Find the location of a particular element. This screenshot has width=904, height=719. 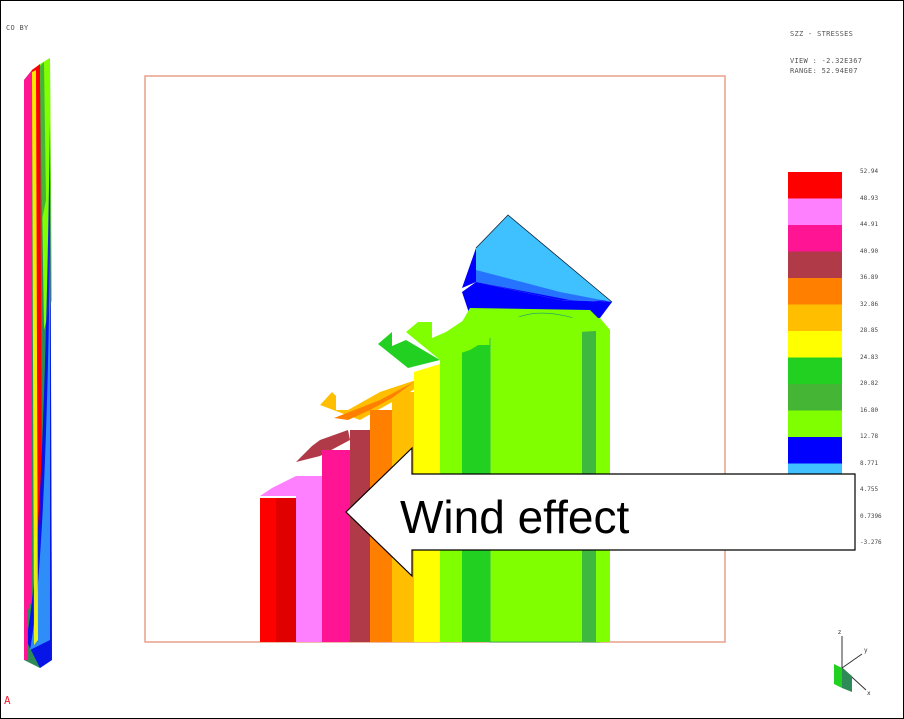

legend-tick-label: 52.94 is located at coordinates (869, 171).